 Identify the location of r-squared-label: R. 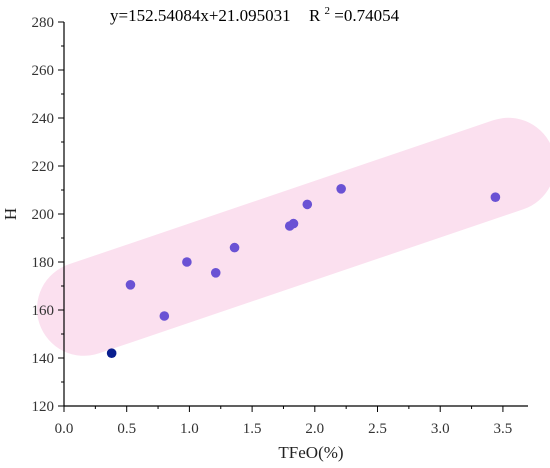
(315, 15).